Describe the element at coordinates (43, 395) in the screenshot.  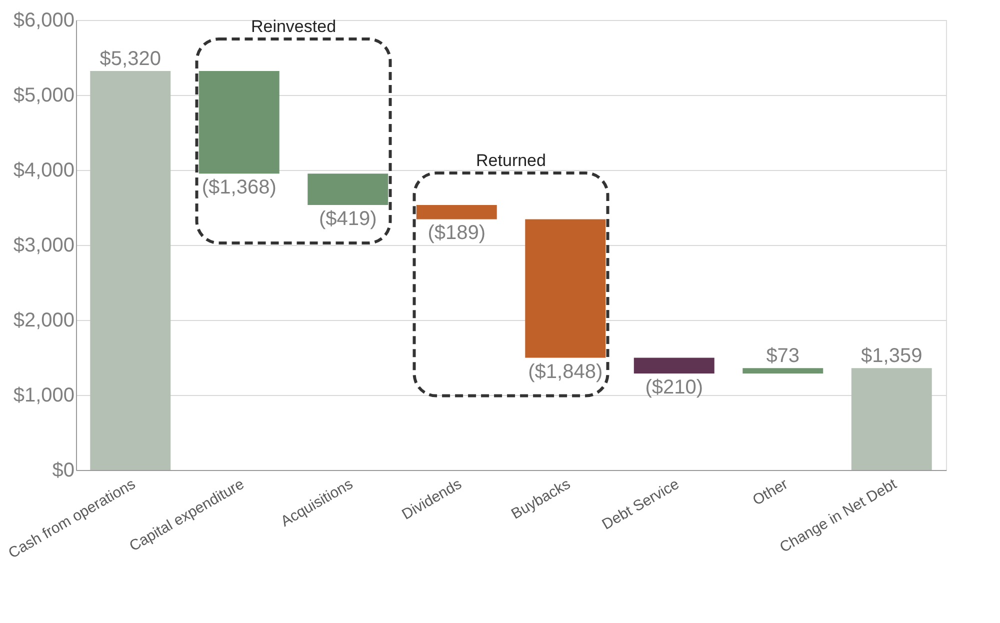
I see `y-tick-label: $1,000` at that location.